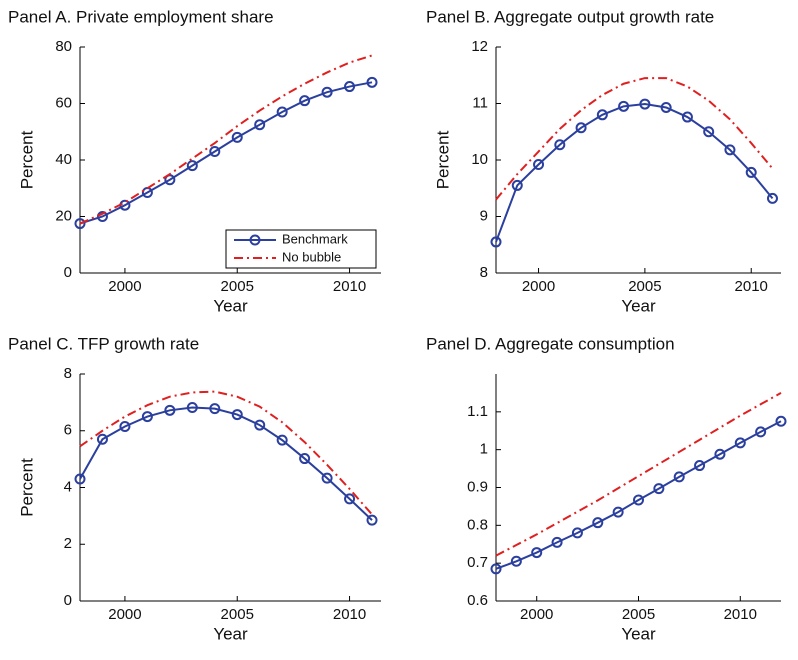 The width and height of the screenshot is (798, 660). I want to click on y-tick-label: 60, so click(63, 102).